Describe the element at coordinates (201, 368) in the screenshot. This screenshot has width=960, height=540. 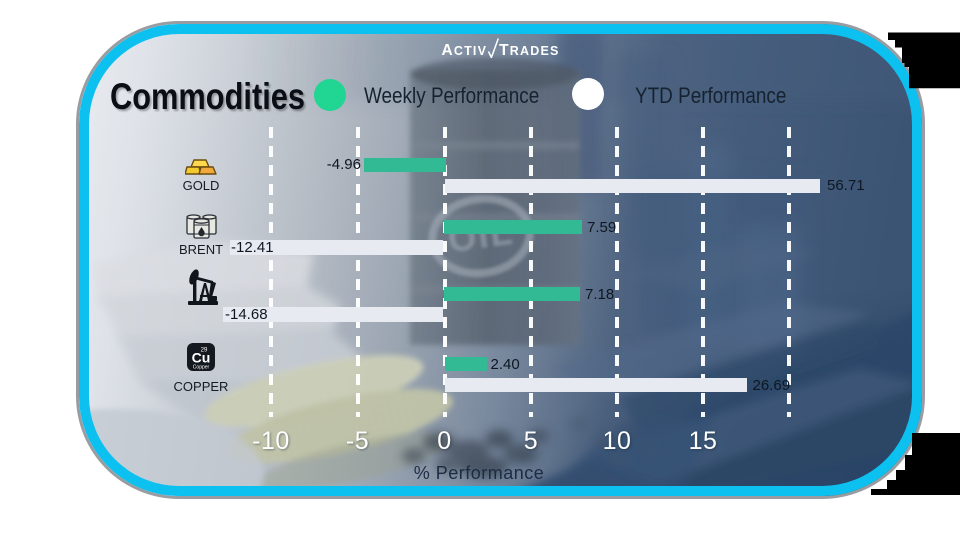
I see `svg-text: Copper` at that location.